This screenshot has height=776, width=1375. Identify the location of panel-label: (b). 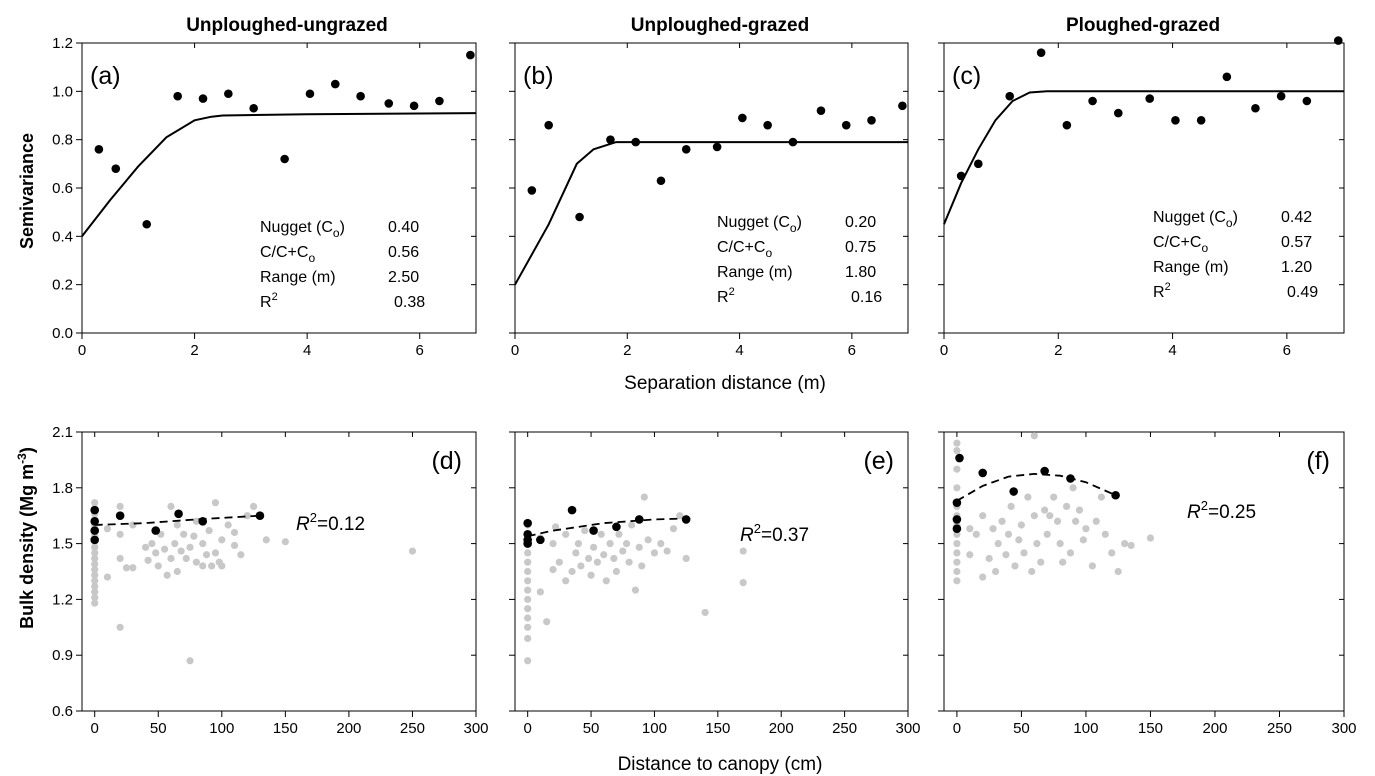
(538, 76).